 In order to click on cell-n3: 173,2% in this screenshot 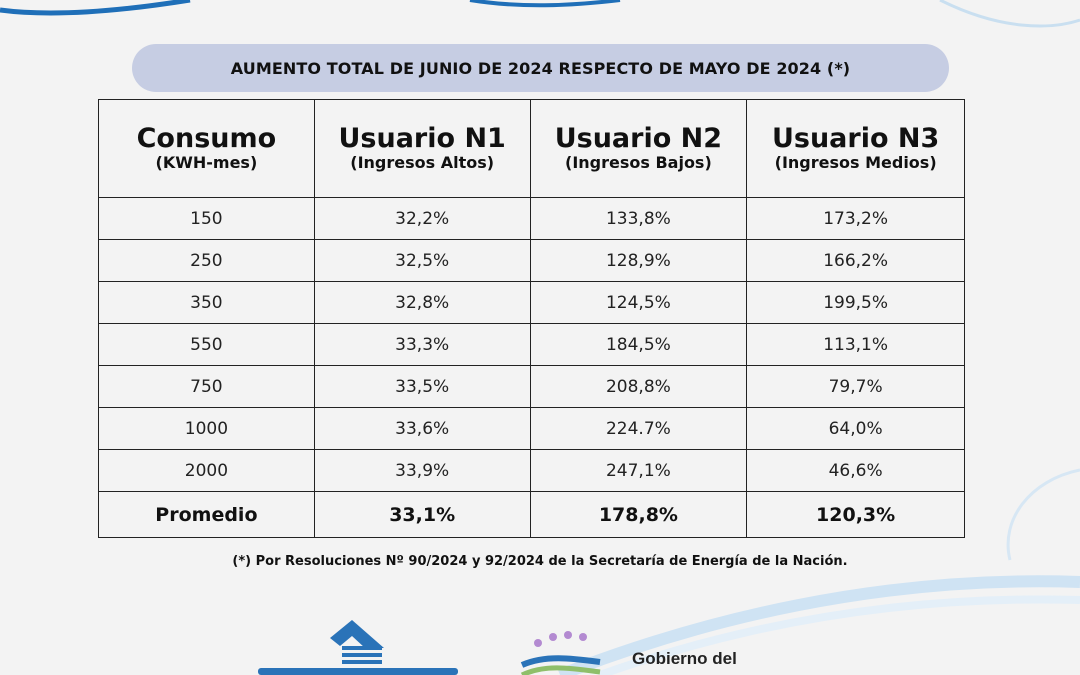, I will do `click(855, 218)`.